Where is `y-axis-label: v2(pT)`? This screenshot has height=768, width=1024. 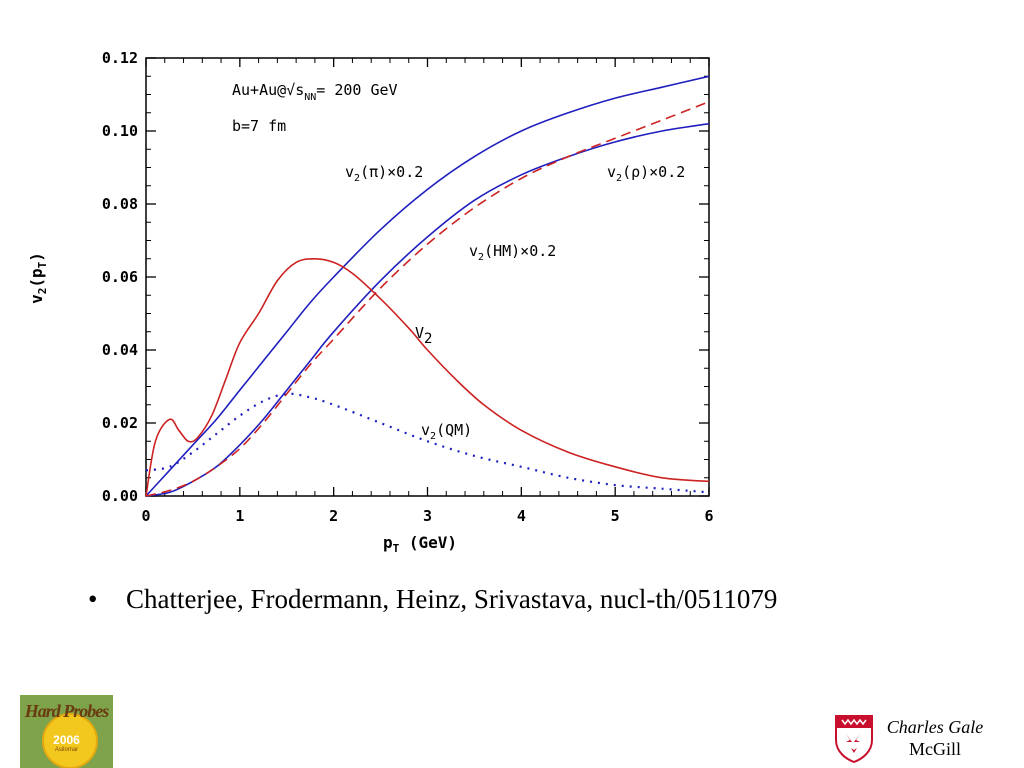 y-axis-label: v2(pT) is located at coordinates (38, 278).